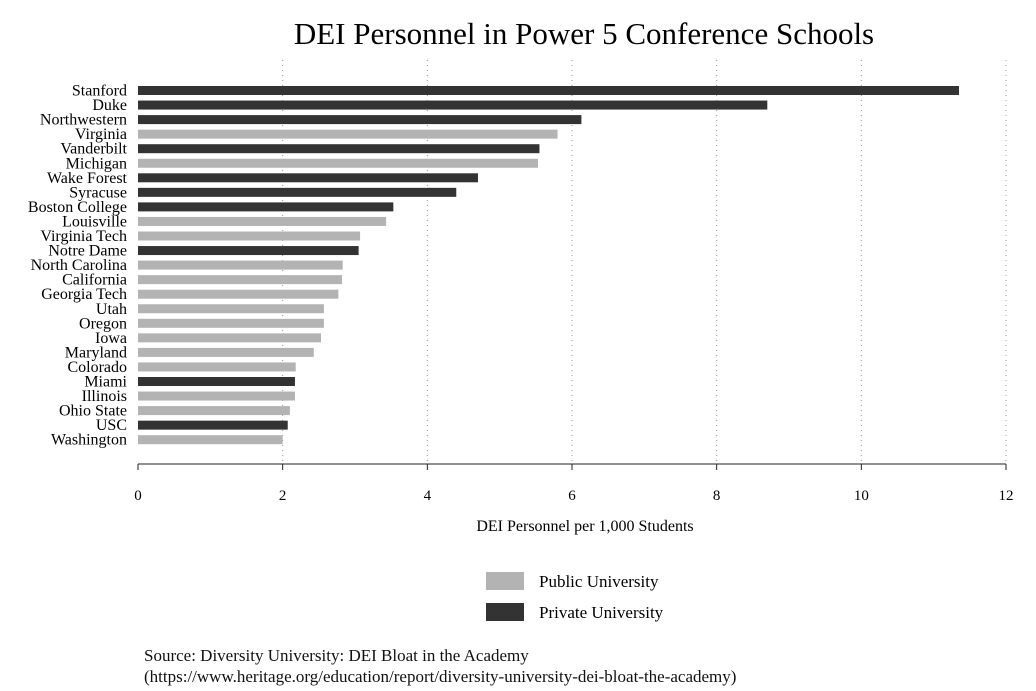 The height and width of the screenshot is (691, 1036). What do you see at coordinates (84, 294) in the screenshot?
I see `category-label: Georgia Tech` at bounding box center [84, 294].